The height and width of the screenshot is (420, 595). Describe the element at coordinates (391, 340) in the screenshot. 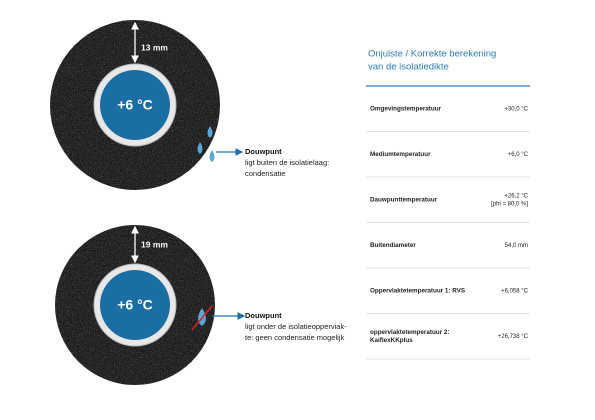

I see `row-label: KaiflexKKplus` at that location.